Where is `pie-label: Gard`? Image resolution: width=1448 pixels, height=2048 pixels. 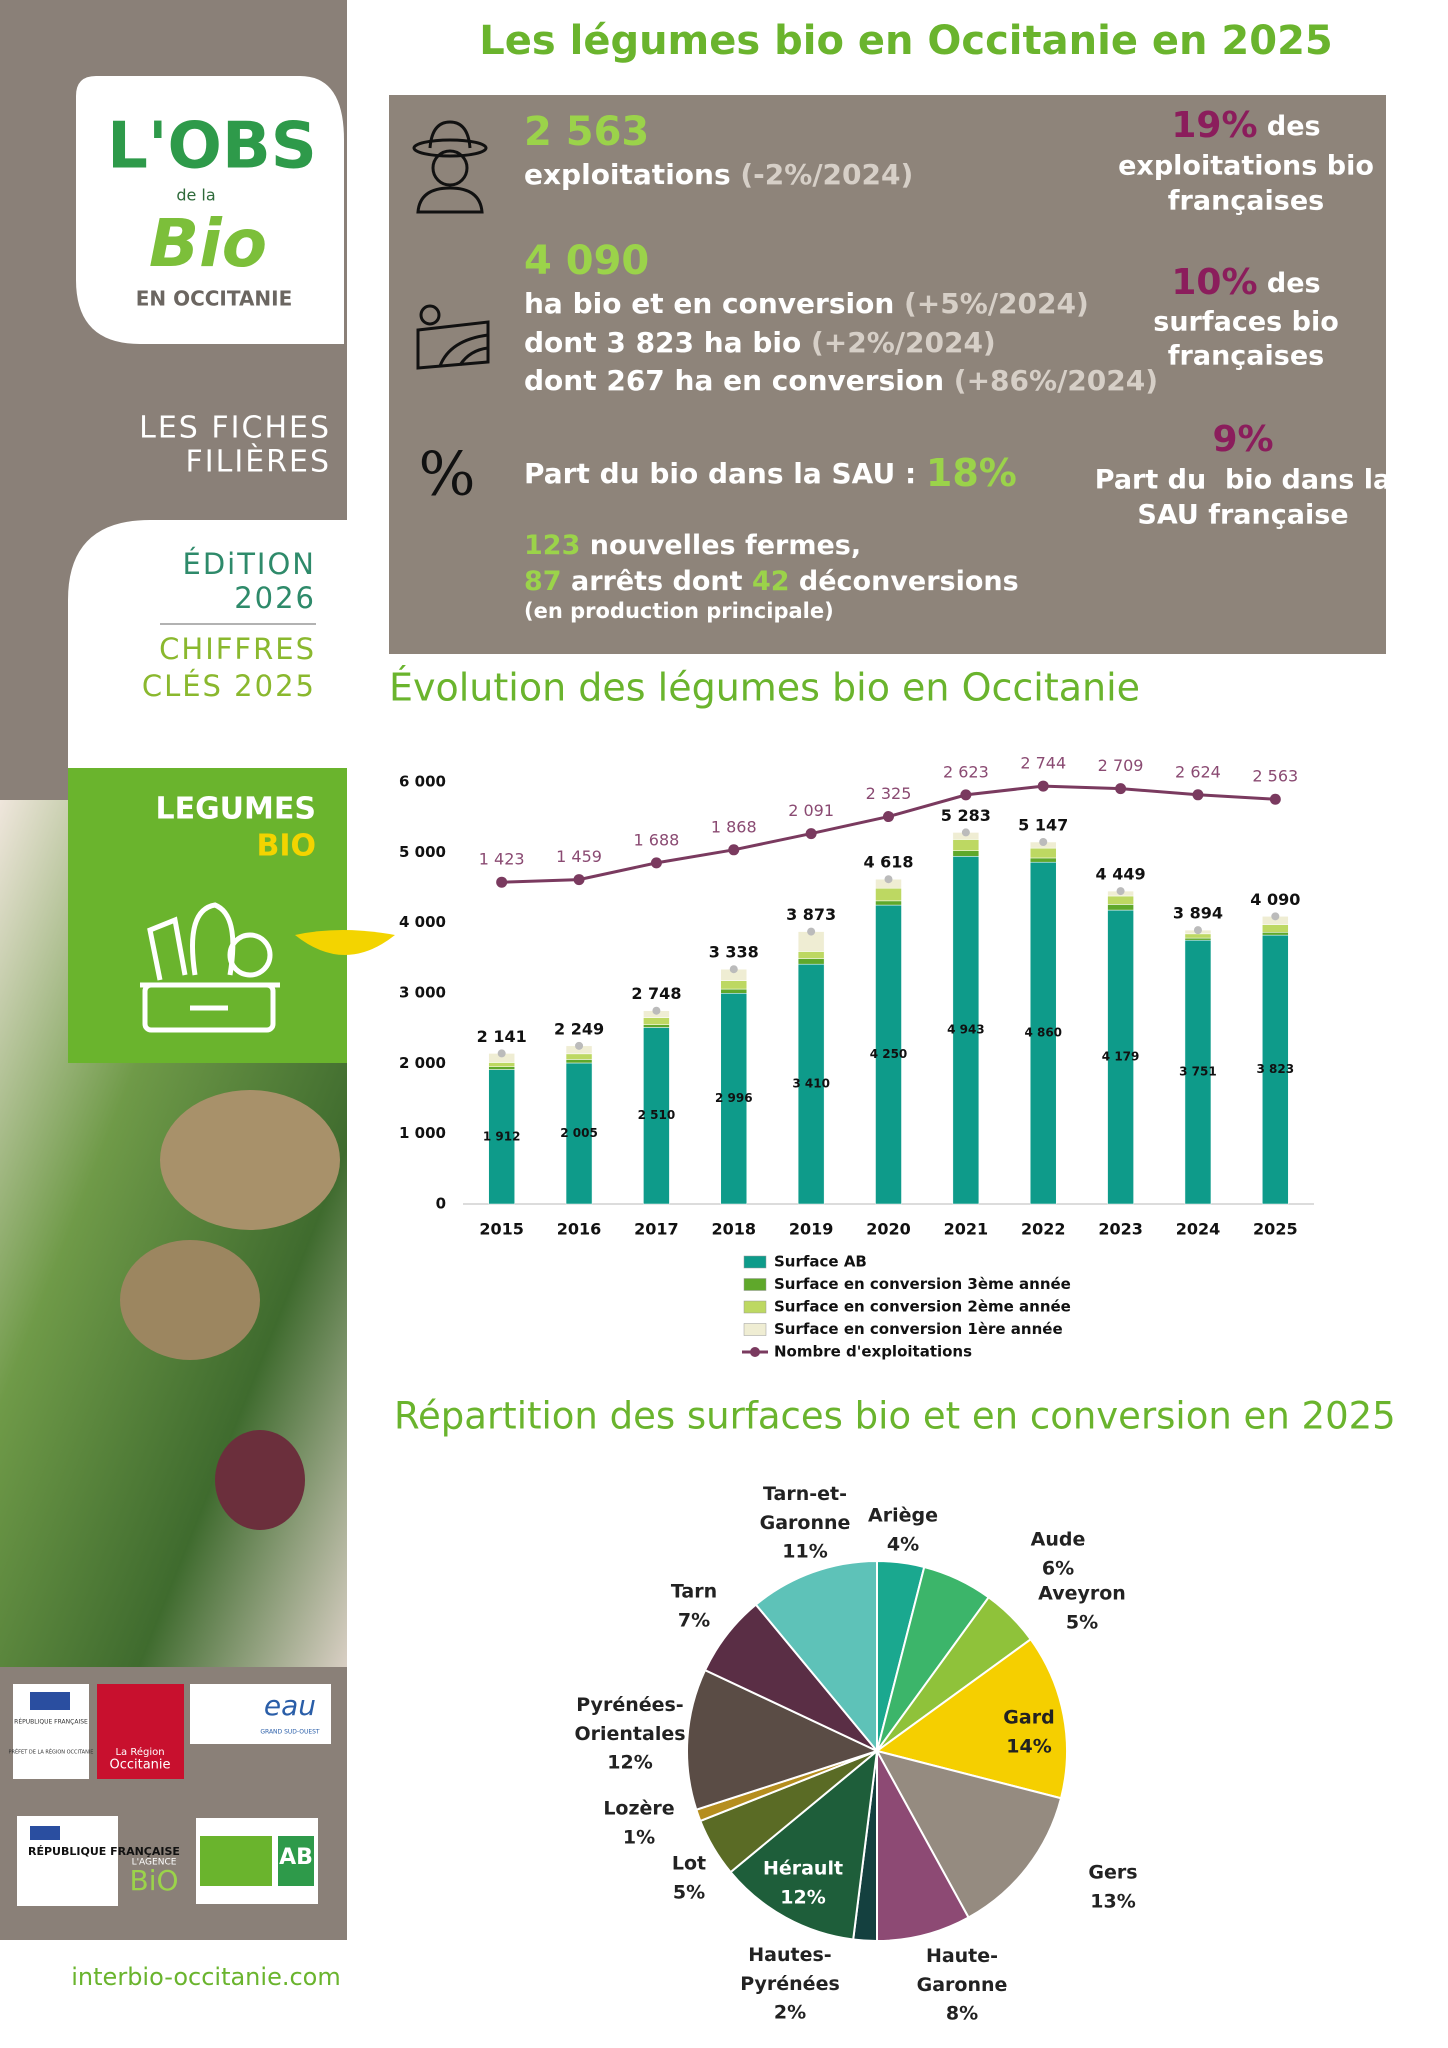 pie-label: Gard is located at coordinates (1028, 1718).